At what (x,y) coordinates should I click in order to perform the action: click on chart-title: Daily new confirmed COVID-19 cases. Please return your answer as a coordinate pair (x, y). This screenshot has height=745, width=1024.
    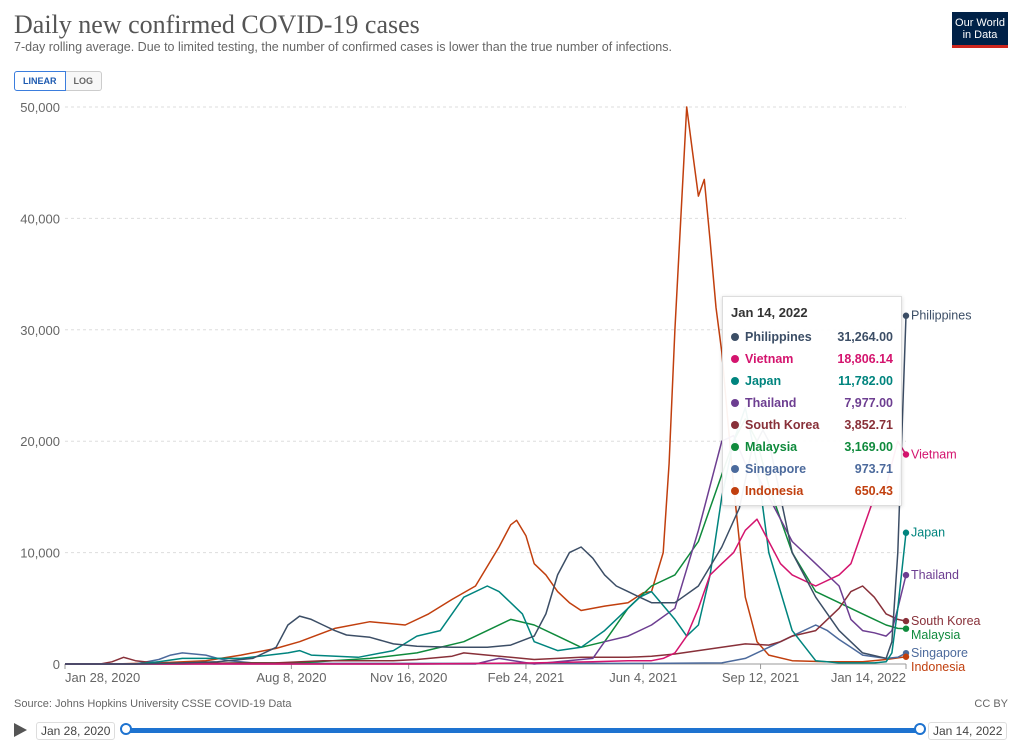
    Looking at the image, I should click on (217, 24).